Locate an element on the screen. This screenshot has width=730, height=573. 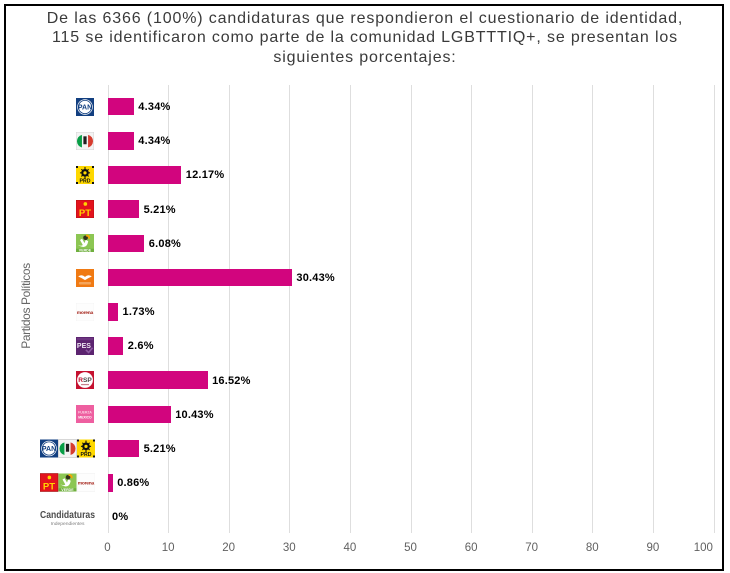
svg-text: FUERZA is located at coordinates (85, 413).